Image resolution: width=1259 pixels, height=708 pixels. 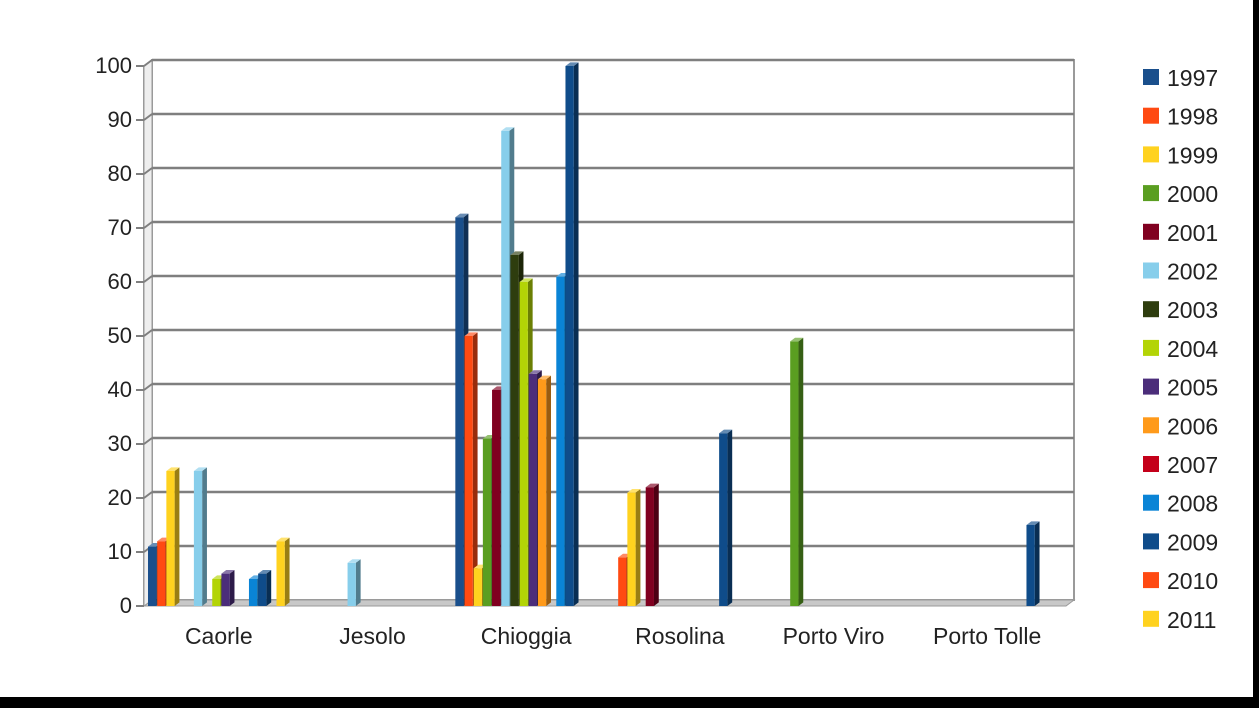 What do you see at coordinates (120, 281) in the screenshot?
I see `y-tick-label: 60` at bounding box center [120, 281].